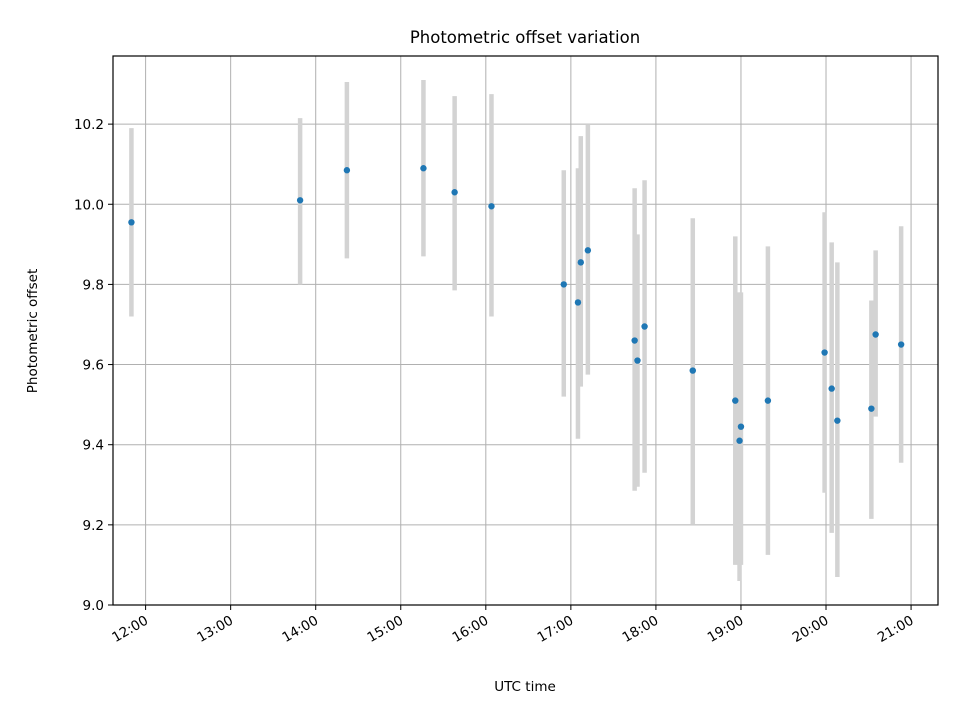 The height and width of the screenshot is (720, 960). What do you see at coordinates (93, 606) in the screenshot?
I see `y-tick-label: 9.0` at bounding box center [93, 606].